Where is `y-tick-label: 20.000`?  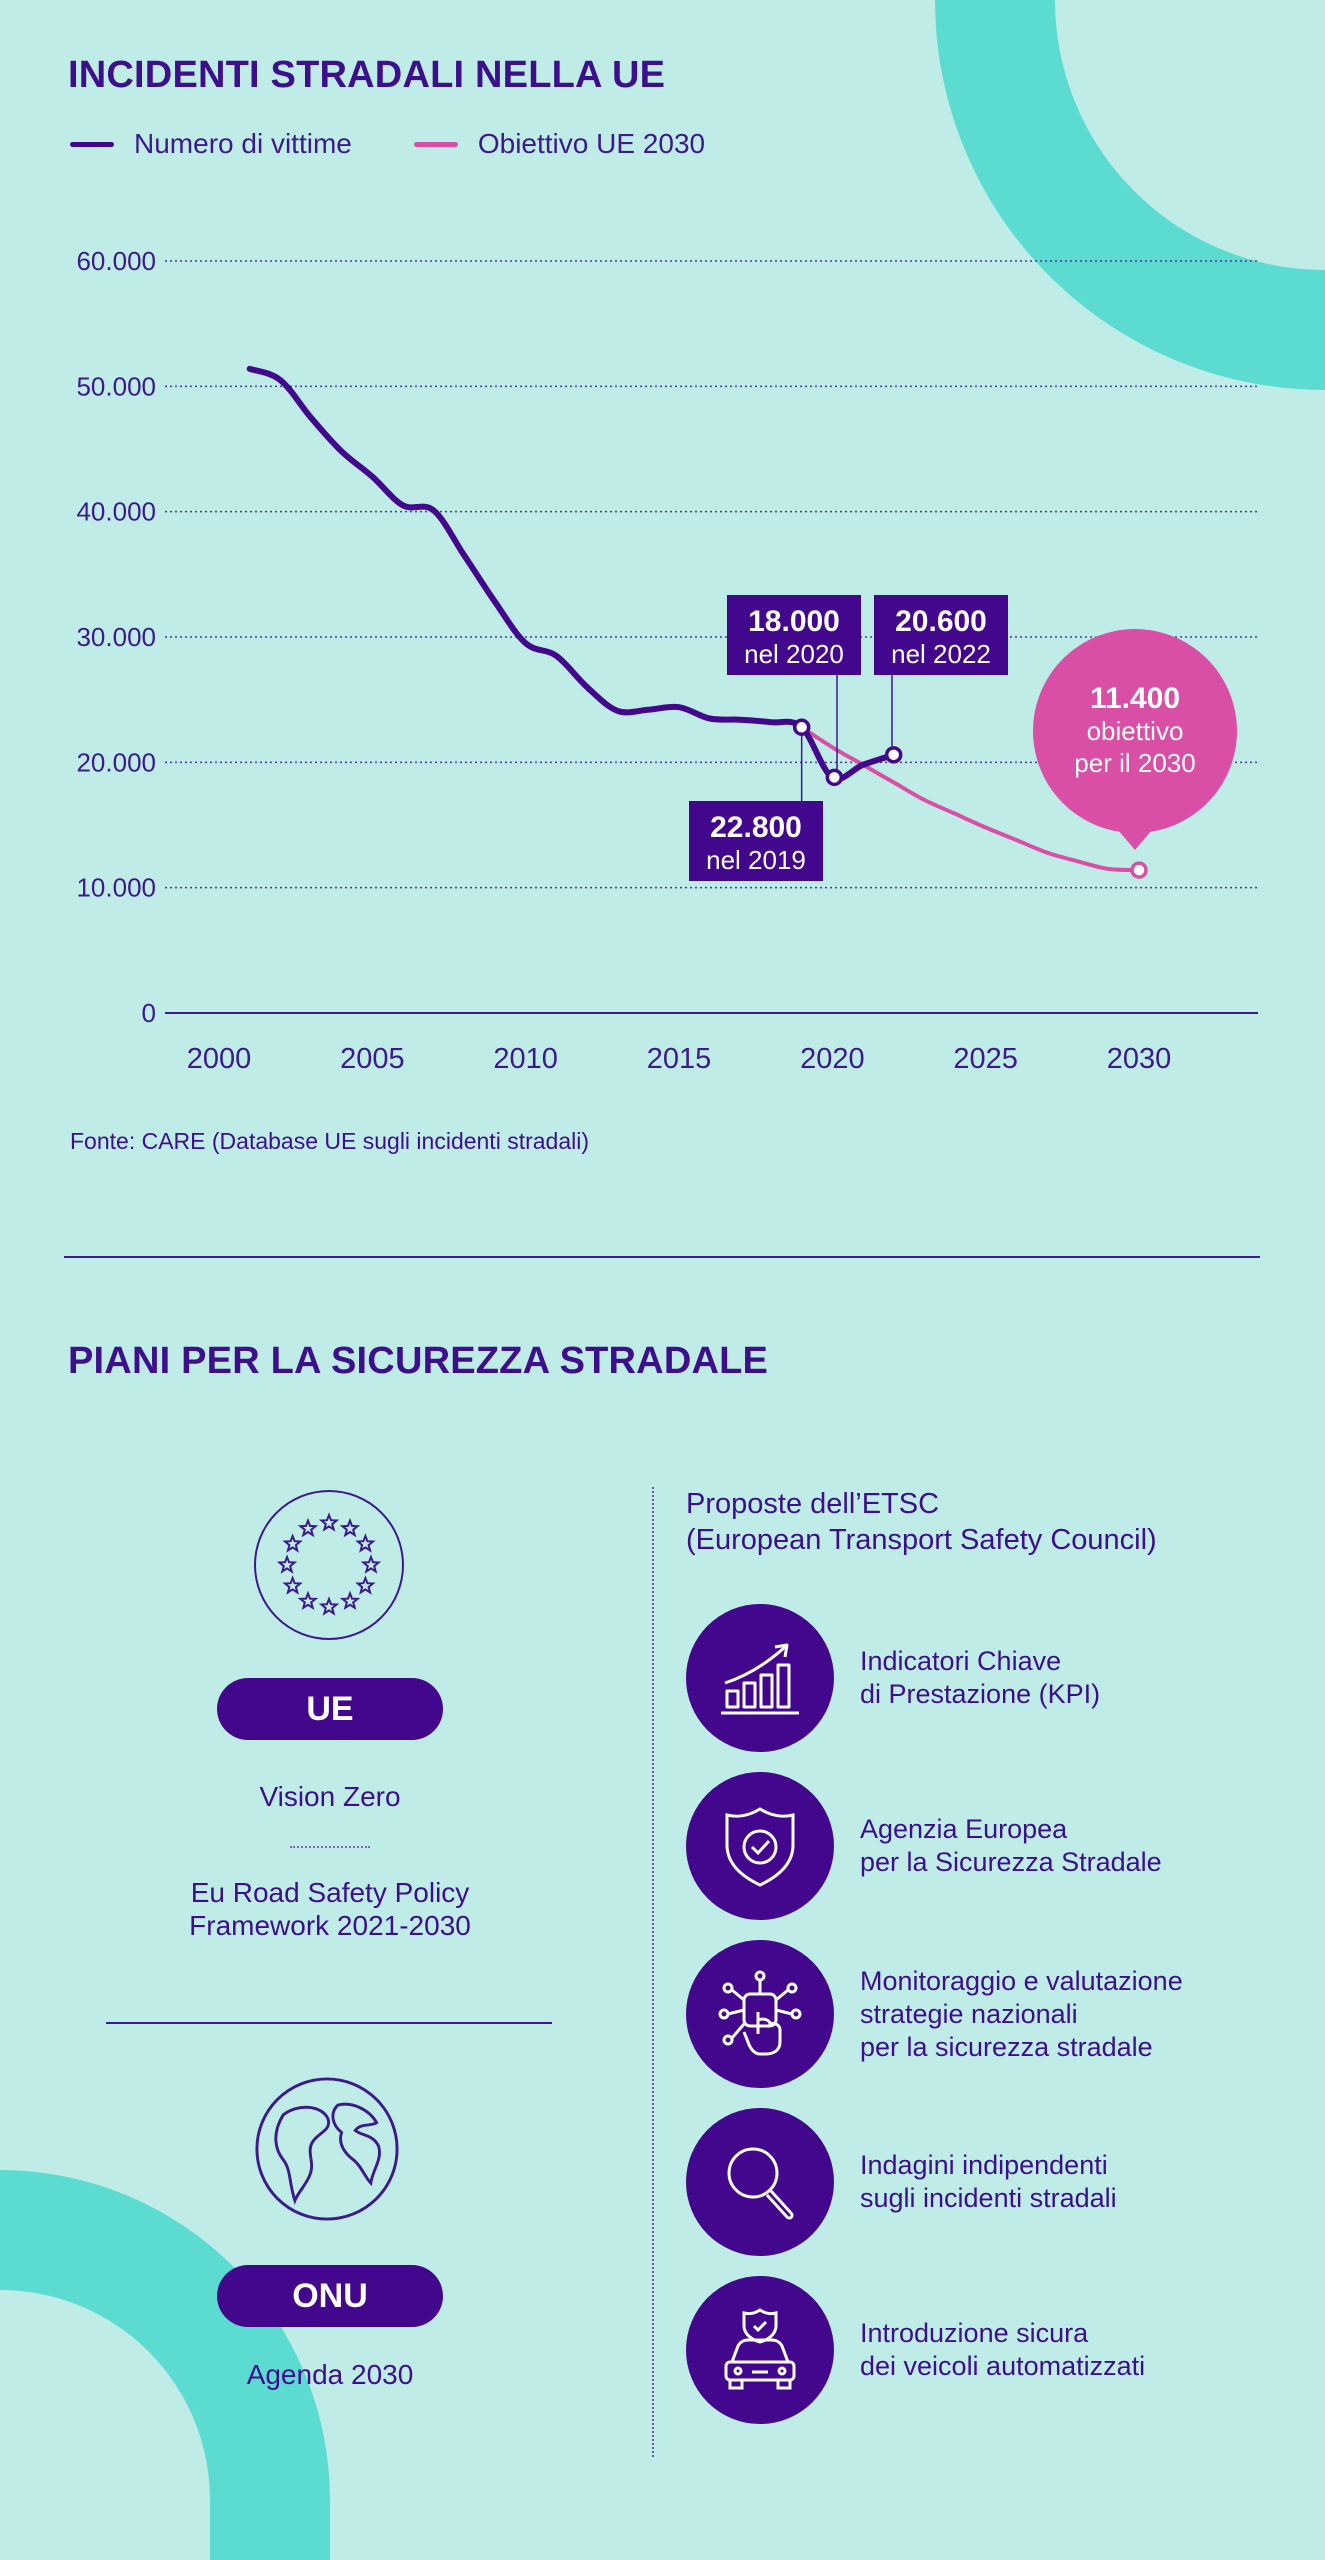 y-tick-label: 20.000 is located at coordinates (116, 762).